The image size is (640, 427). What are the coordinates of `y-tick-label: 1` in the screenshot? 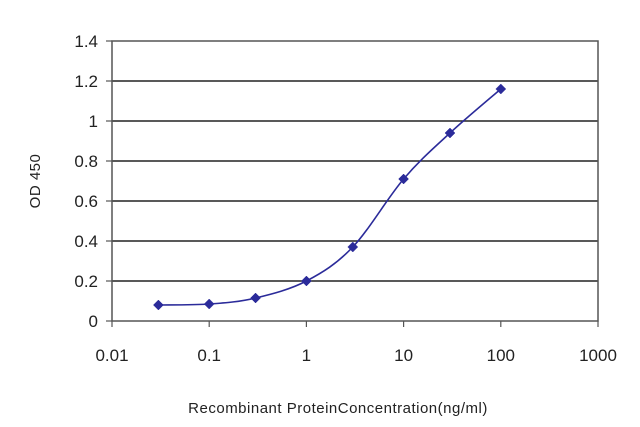 It's located at (93, 121).